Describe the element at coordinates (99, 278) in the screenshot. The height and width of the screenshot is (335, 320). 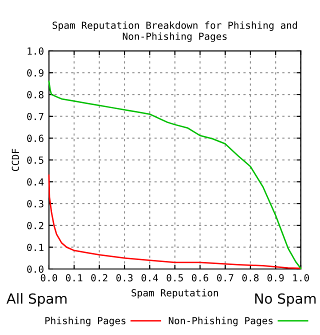
I see `x-tick-label: 0.2` at that location.